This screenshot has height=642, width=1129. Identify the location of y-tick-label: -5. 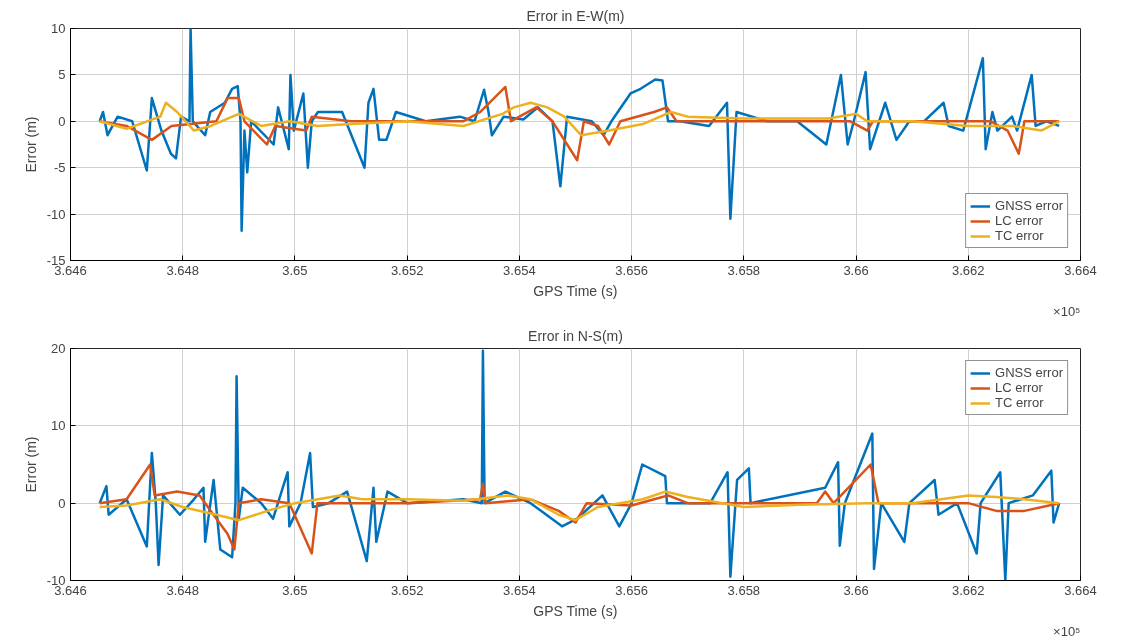
(59, 168).